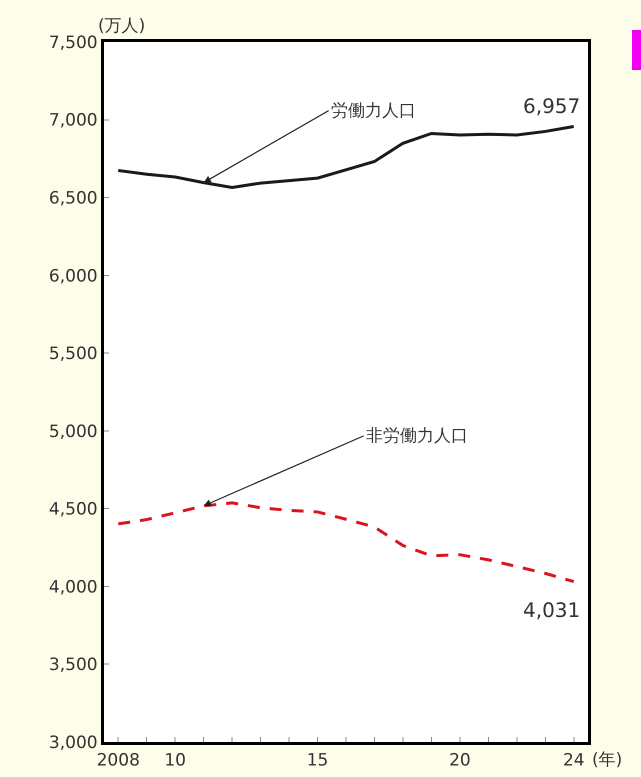  Describe the element at coordinates (73, 120) in the screenshot. I see `y-tick-label: 7,000` at that location.